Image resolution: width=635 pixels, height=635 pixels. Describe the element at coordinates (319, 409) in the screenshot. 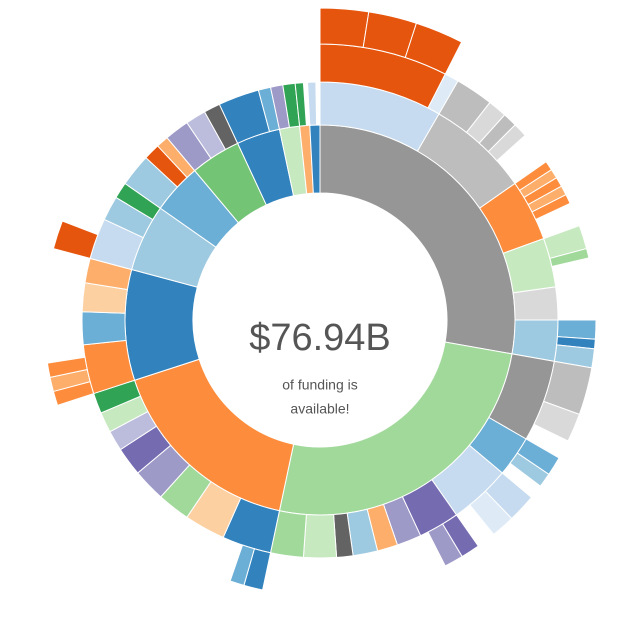

I see `caption-line: available!` at that location.